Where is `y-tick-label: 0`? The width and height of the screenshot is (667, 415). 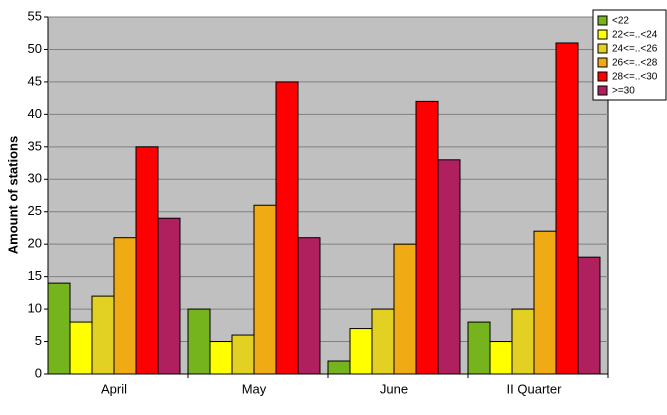 y-tick-label: 0 is located at coordinates (38, 372).